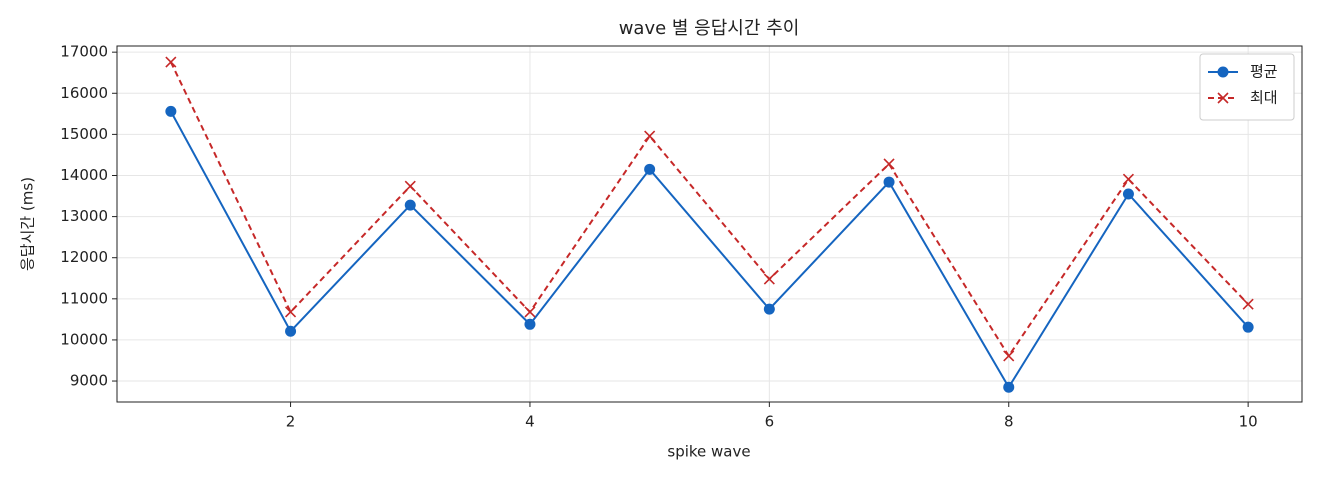  I want to click on y-tick-label: 9000, so click(89, 381).